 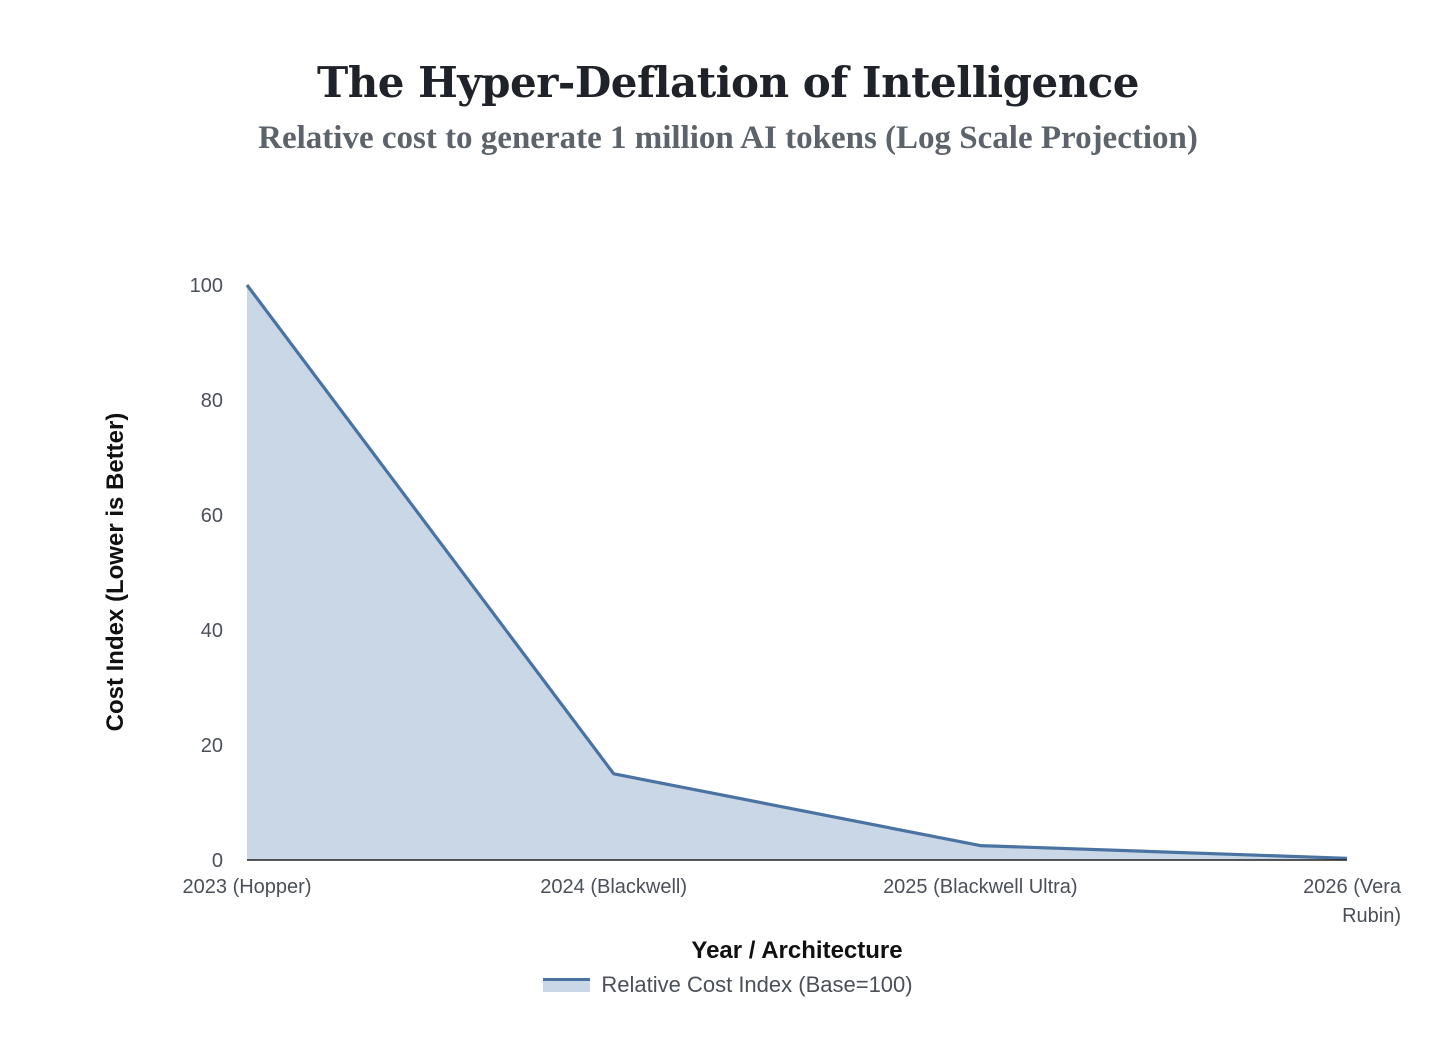 I want to click on x-tick-label-line: 2025 (Blackwell Ultra), so click(x=980, y=887).